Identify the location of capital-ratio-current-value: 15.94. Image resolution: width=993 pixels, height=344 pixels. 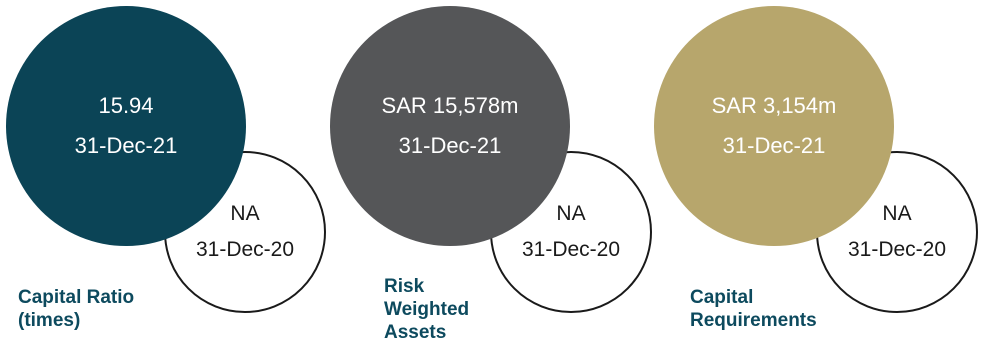
(126, 105).